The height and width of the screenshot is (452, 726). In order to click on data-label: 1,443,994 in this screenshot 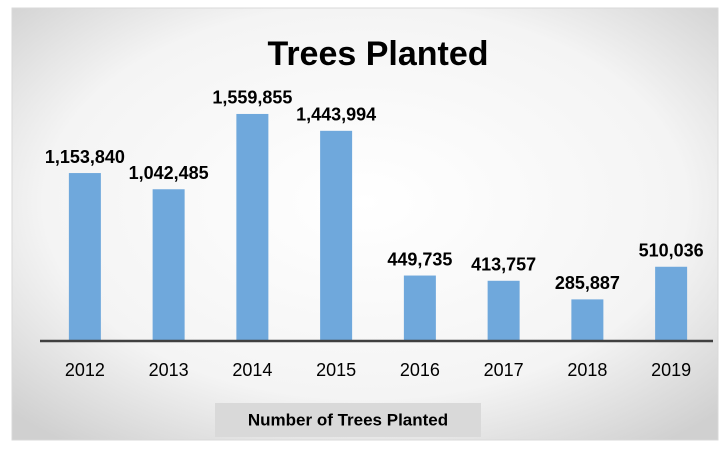, I will do `click(336, 115)`.